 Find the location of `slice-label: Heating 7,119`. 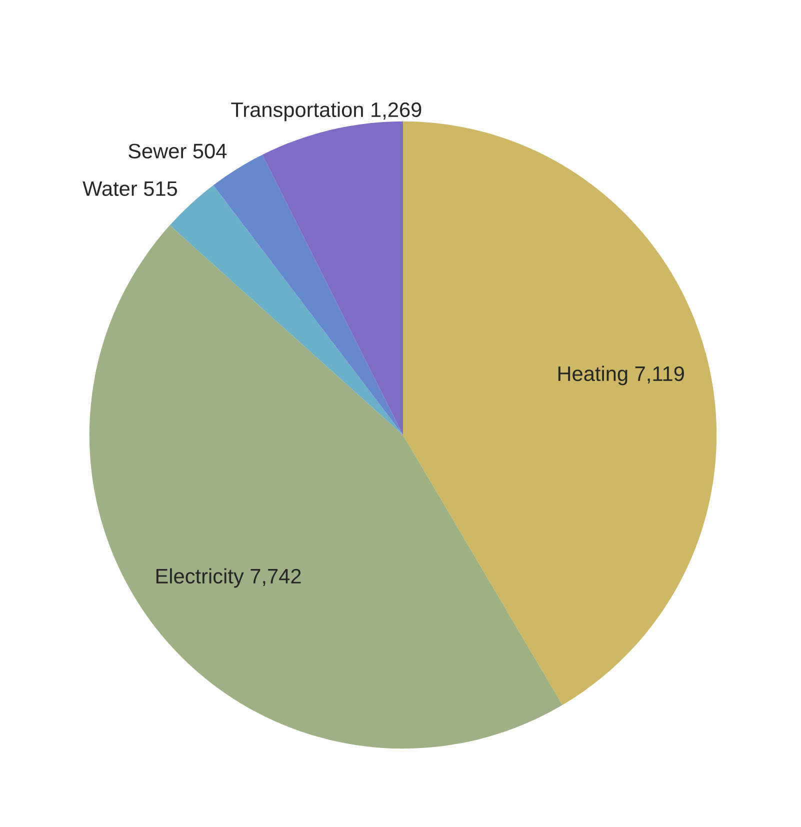

slice-label: Heating 7,119 is located at coordinates (621, 376).